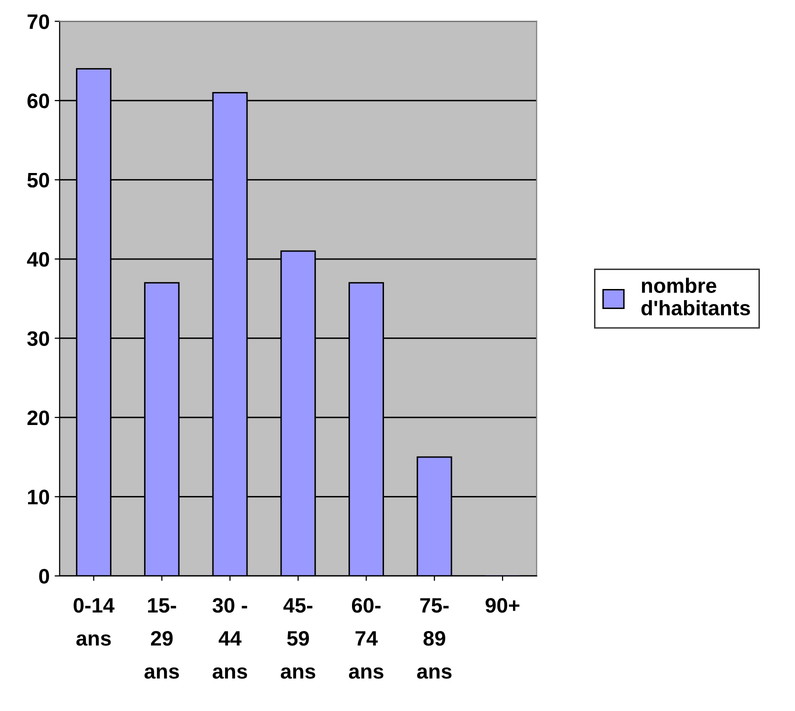 This screenshot has height=711, width=795. What do you see at coordinates (298, 638) in the screenshot?
I see `x-tick-label: 45- 59 ans` at bounding box center [298, 638].